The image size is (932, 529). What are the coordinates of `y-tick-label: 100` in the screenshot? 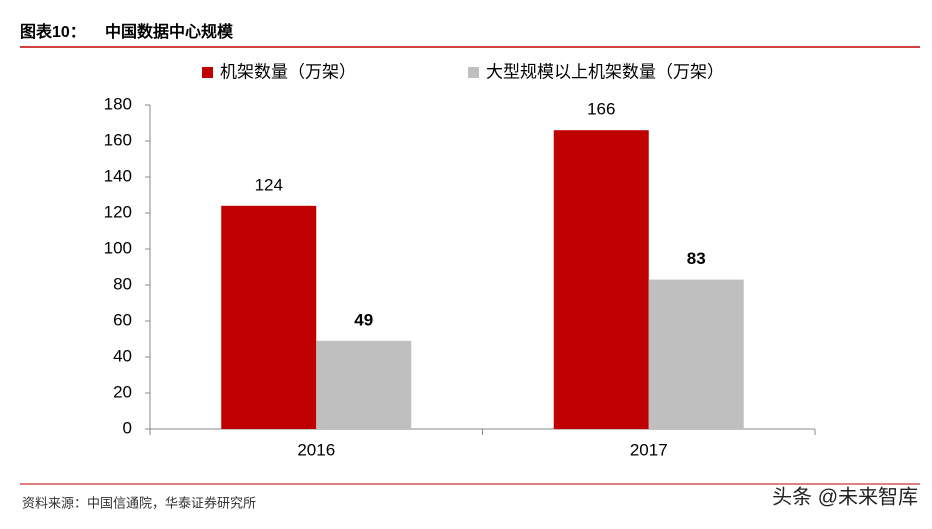 It's located at (118, 247).